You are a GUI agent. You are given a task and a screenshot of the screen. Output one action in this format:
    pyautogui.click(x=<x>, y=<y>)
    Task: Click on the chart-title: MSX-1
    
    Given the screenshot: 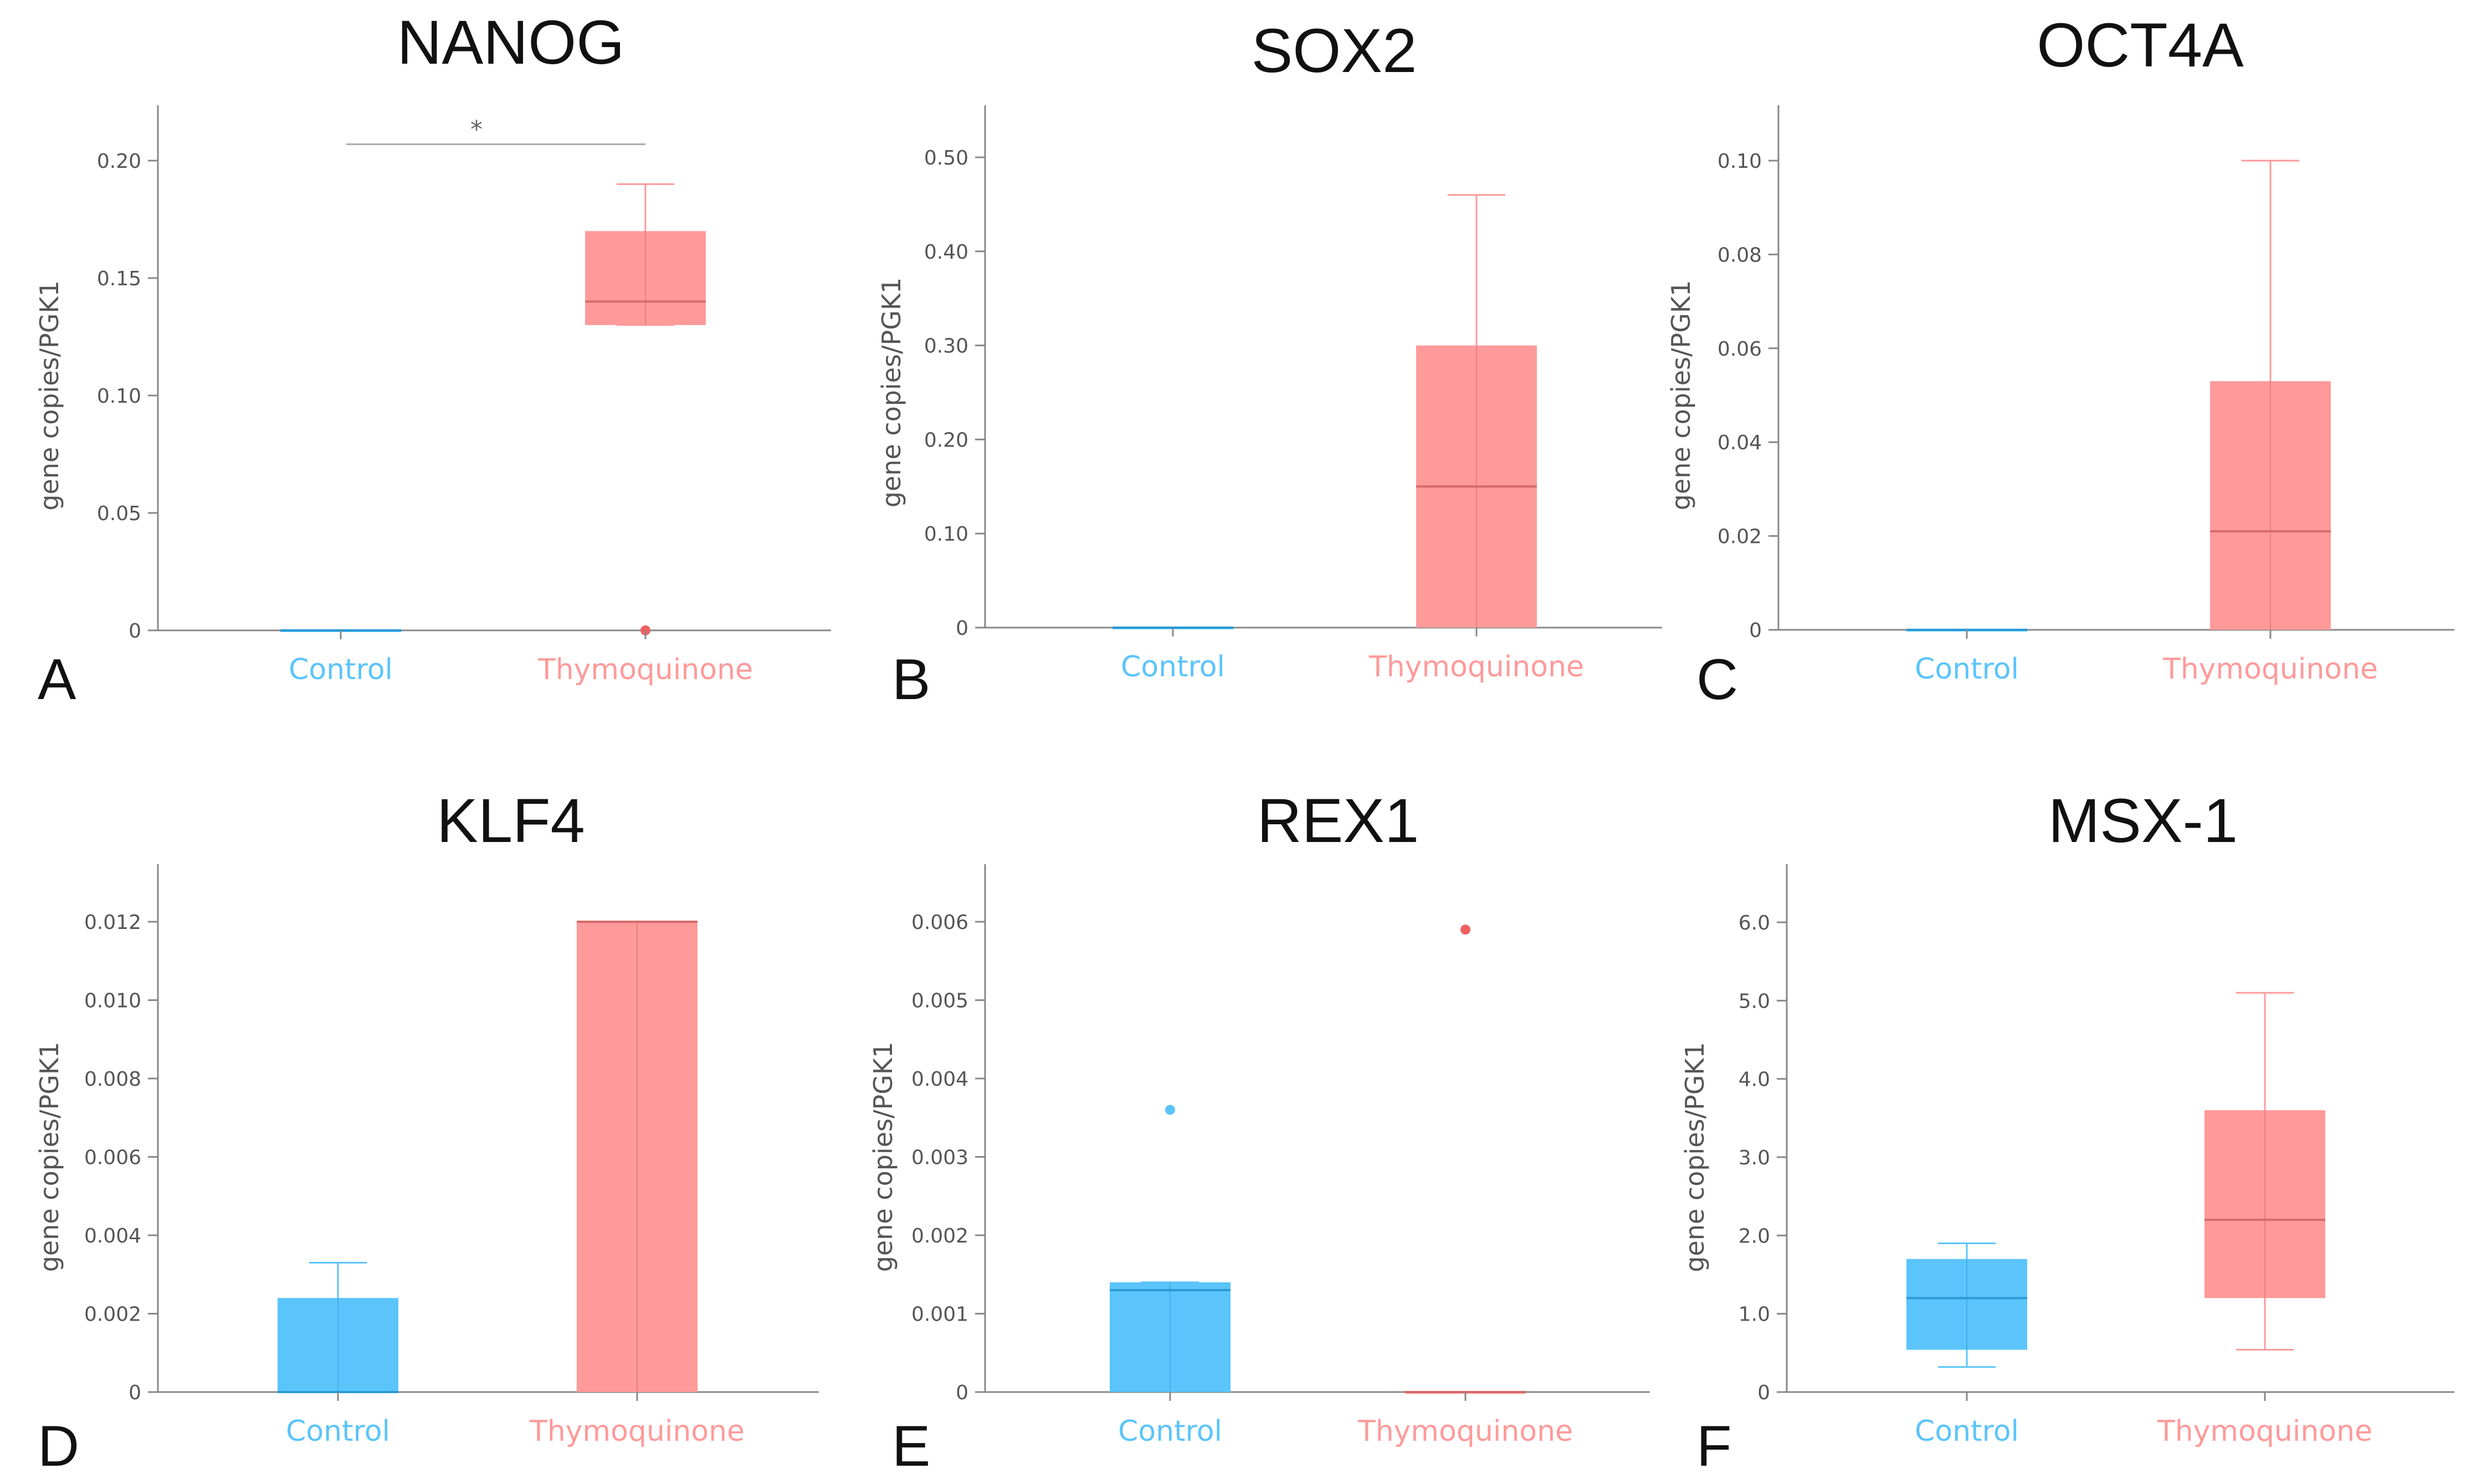 What is the action you would take?
    pyautogui.click(x=2143, y=820)
    